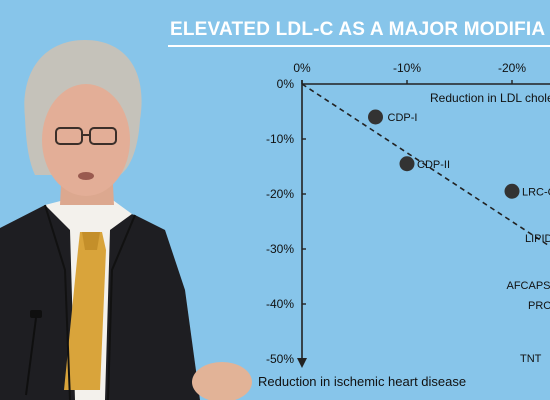  Describe the element at coordinates (528, 286) in the screenshot. I see `data-point-label: AFCAPS` at that location.